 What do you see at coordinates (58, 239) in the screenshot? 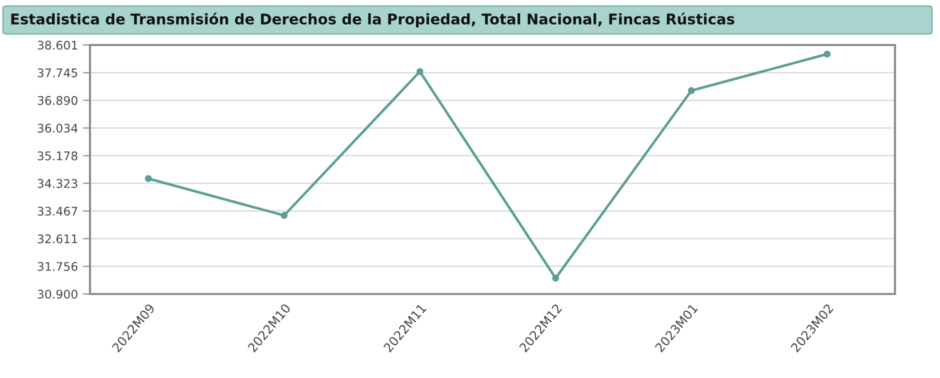
I see `y-tick-label: 32.611` at bounding box center [58, 239].